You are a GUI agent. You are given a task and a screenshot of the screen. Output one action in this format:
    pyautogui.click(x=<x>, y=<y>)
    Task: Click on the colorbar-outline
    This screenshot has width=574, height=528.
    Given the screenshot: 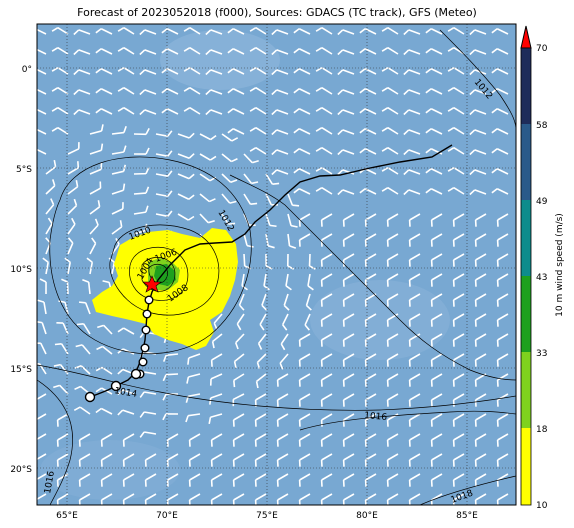 What is the action you would take?
    pyautogui.click(x=526, y=276)
    